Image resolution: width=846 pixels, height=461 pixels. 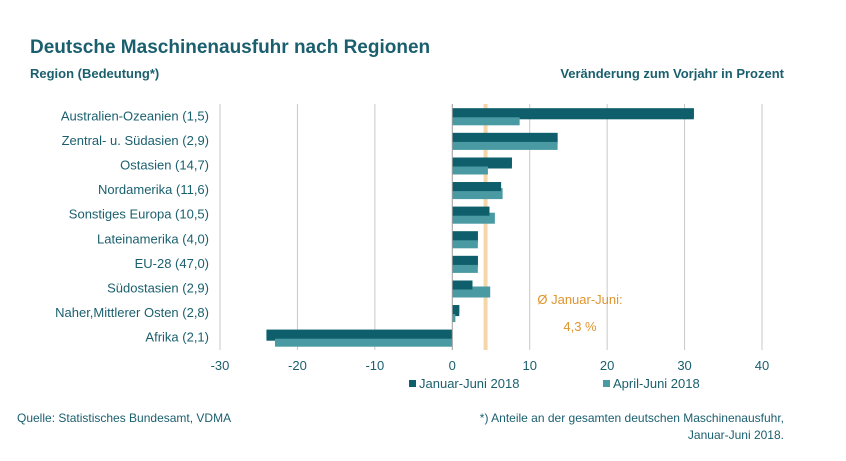 What do you see at coordinates (177, 337) in the screenshot?
I see `category-label: Afrika (2,1)` at bounding box center [177, 337].